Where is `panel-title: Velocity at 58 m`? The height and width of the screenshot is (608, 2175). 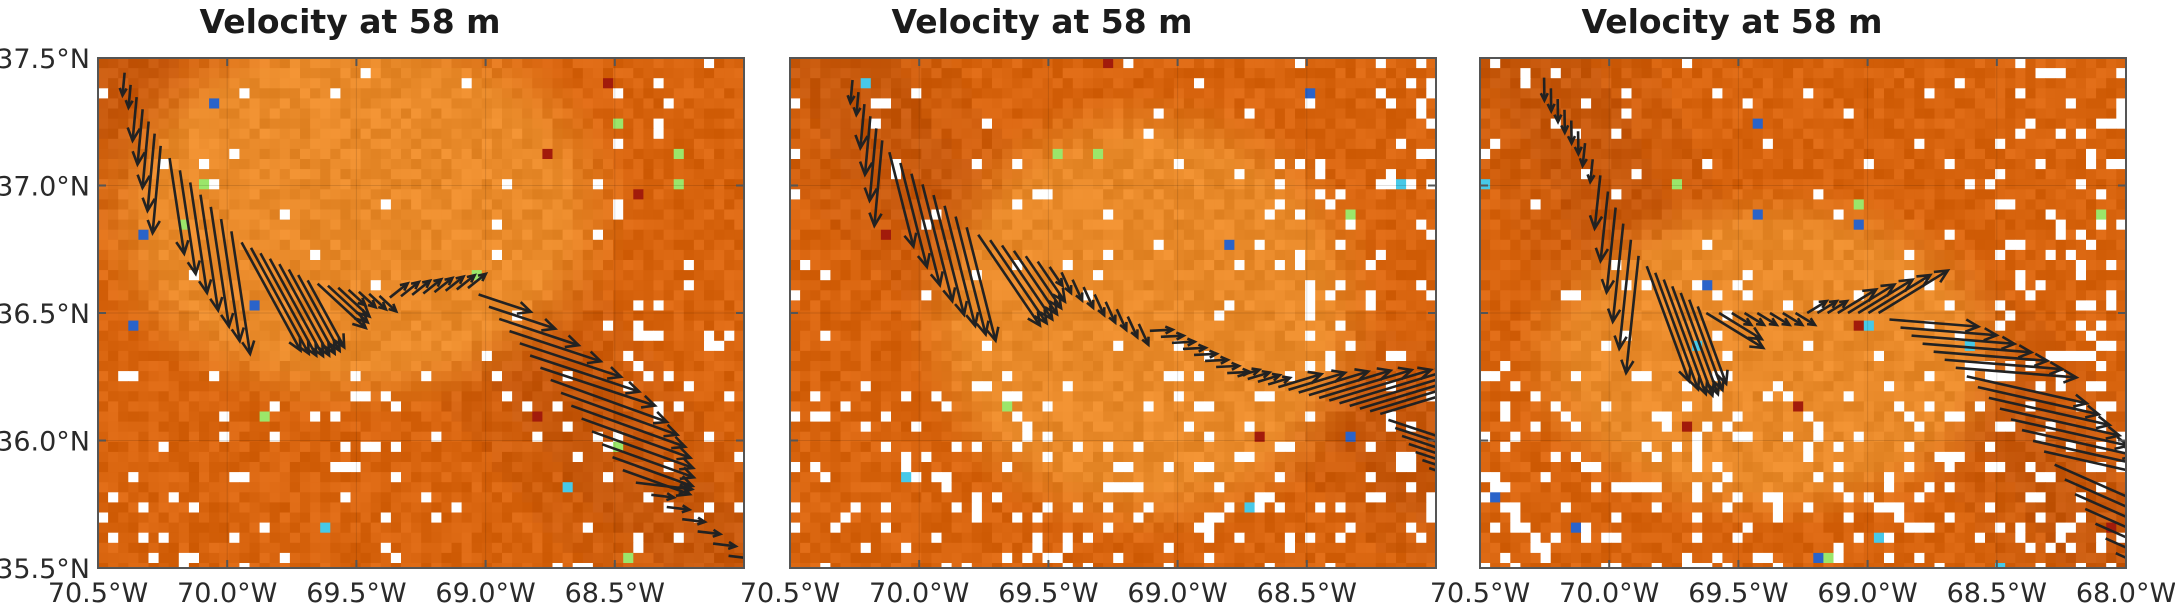
panel-title: Velocity at 58 m is located at coordinates (1732, 21).